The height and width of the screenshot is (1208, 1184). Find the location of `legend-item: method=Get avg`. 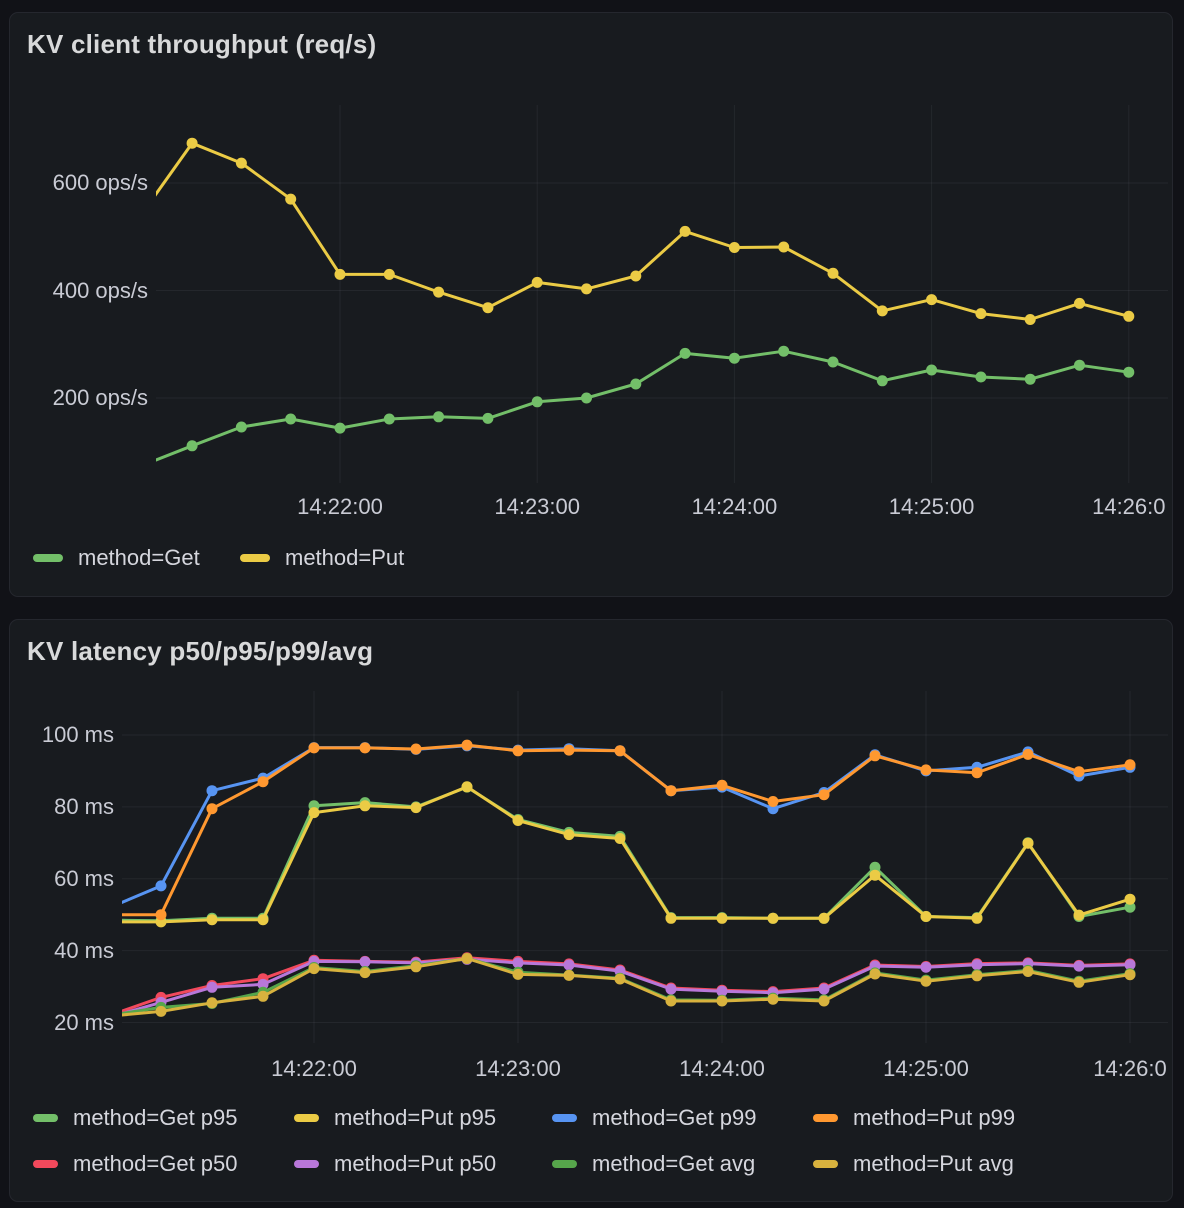

legend-item: method=Get avg is located at coordinates (653, 1164).